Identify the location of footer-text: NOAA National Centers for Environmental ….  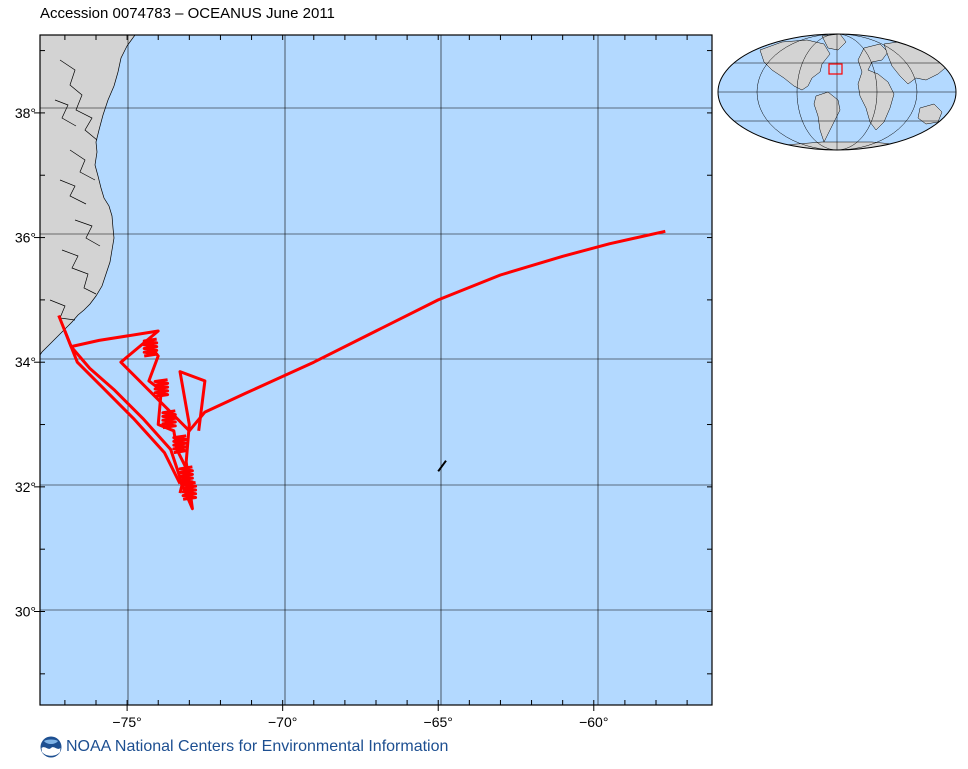
(257, 746).